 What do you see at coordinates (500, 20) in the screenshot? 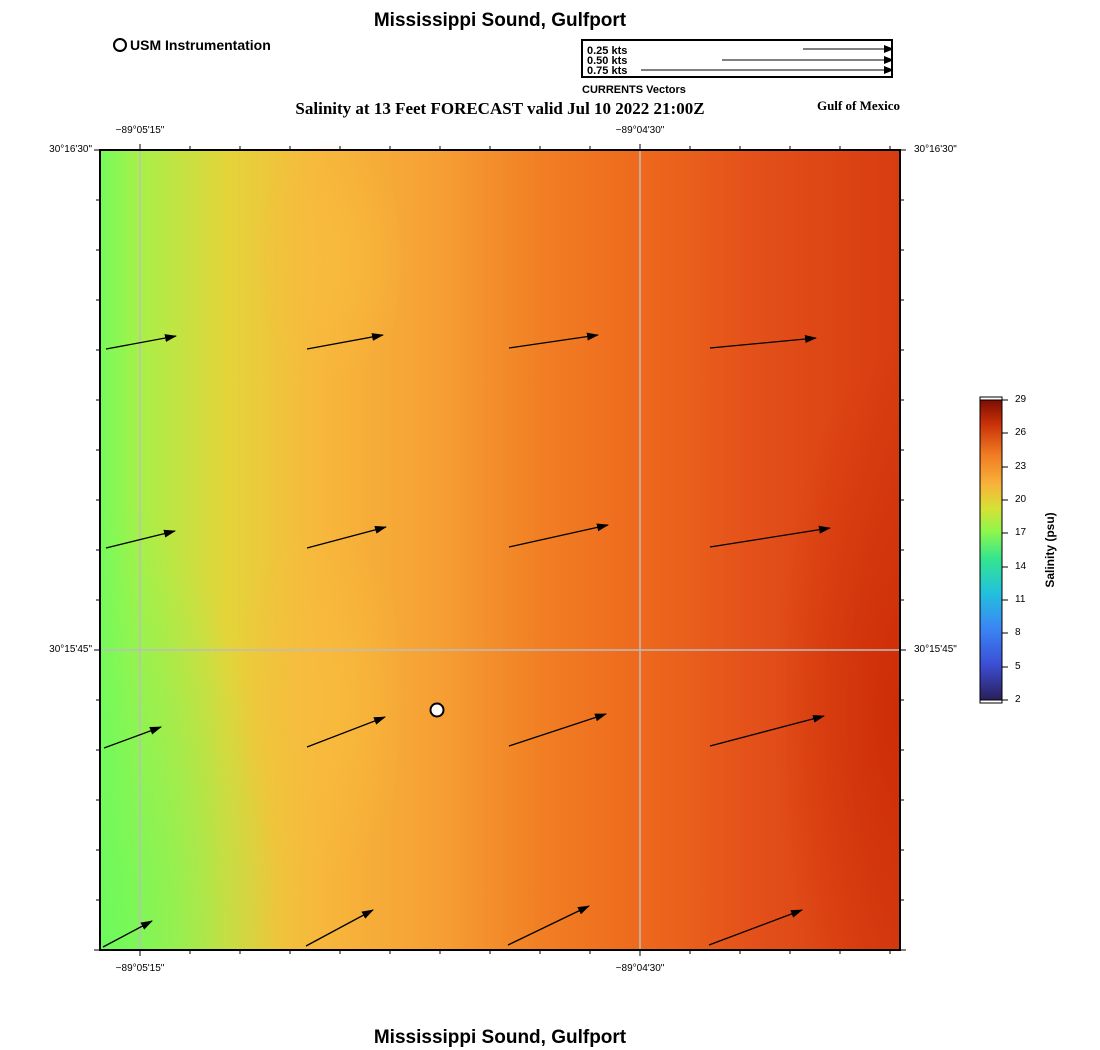
I see `map-title-top: Mississippi Sound, Gulfport` at bounding box center [500, 20].